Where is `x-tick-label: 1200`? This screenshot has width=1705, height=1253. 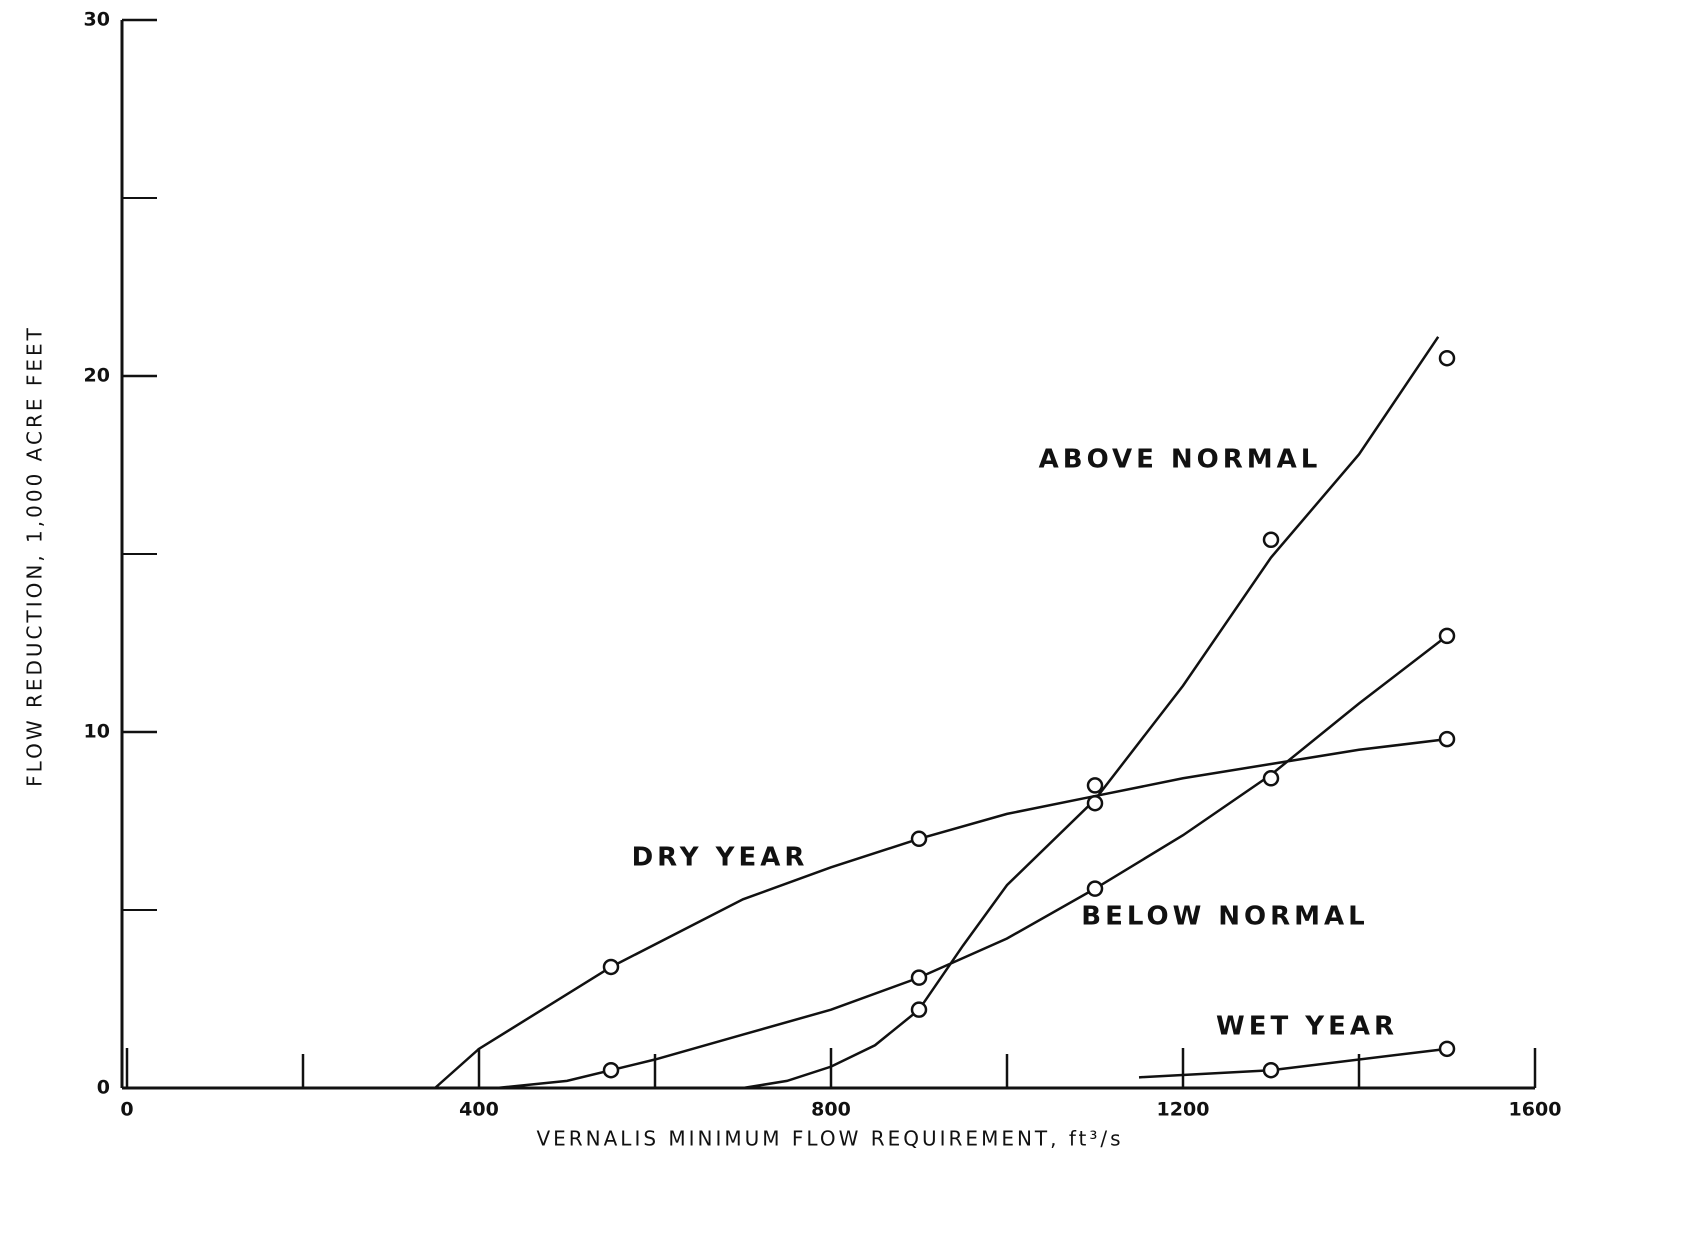 x-tick-label: 1200 is located at coordinates (1183, 1110).